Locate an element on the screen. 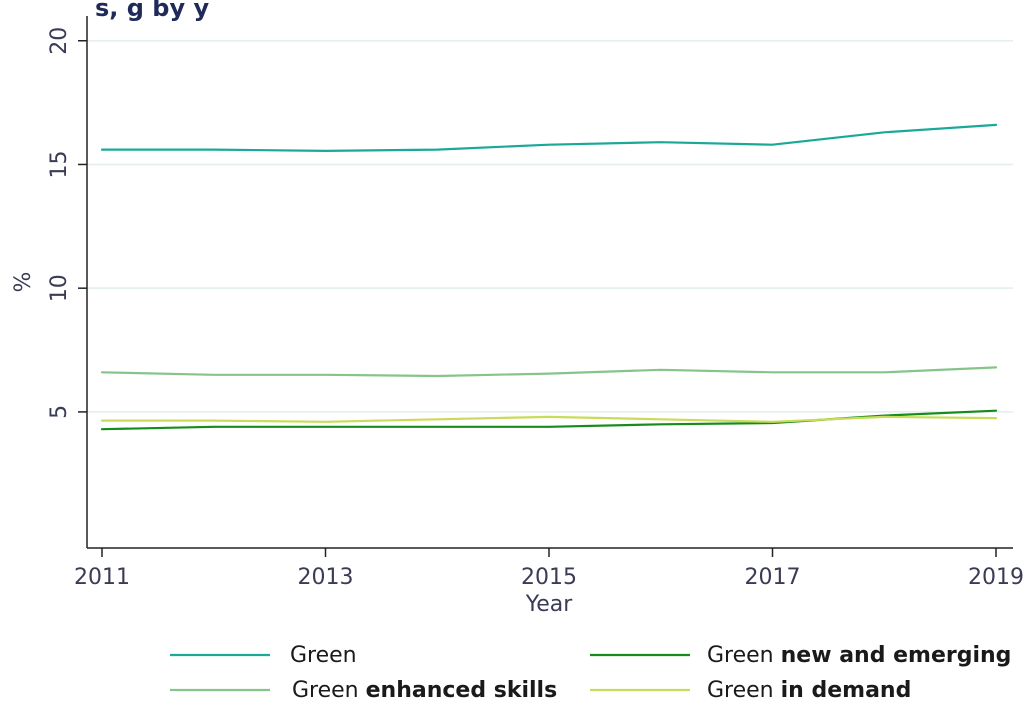 The width and height of the screenshot is (1023, 709). series-line-green-in-demand is located at coordinates (549, 419).